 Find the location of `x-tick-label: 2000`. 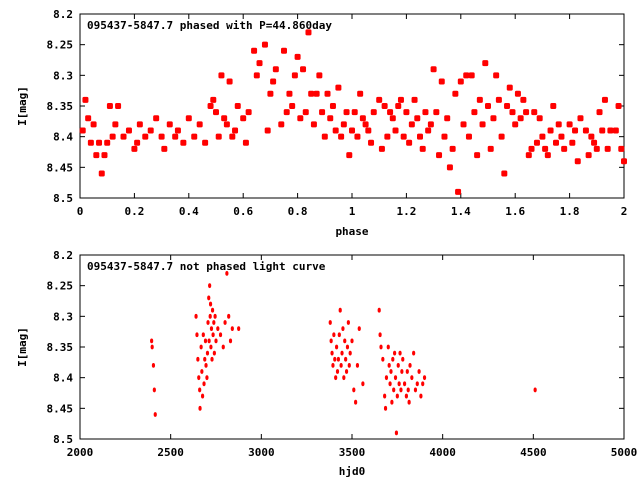

x-tick-label: 2000 is located at coordinates (80, 452).